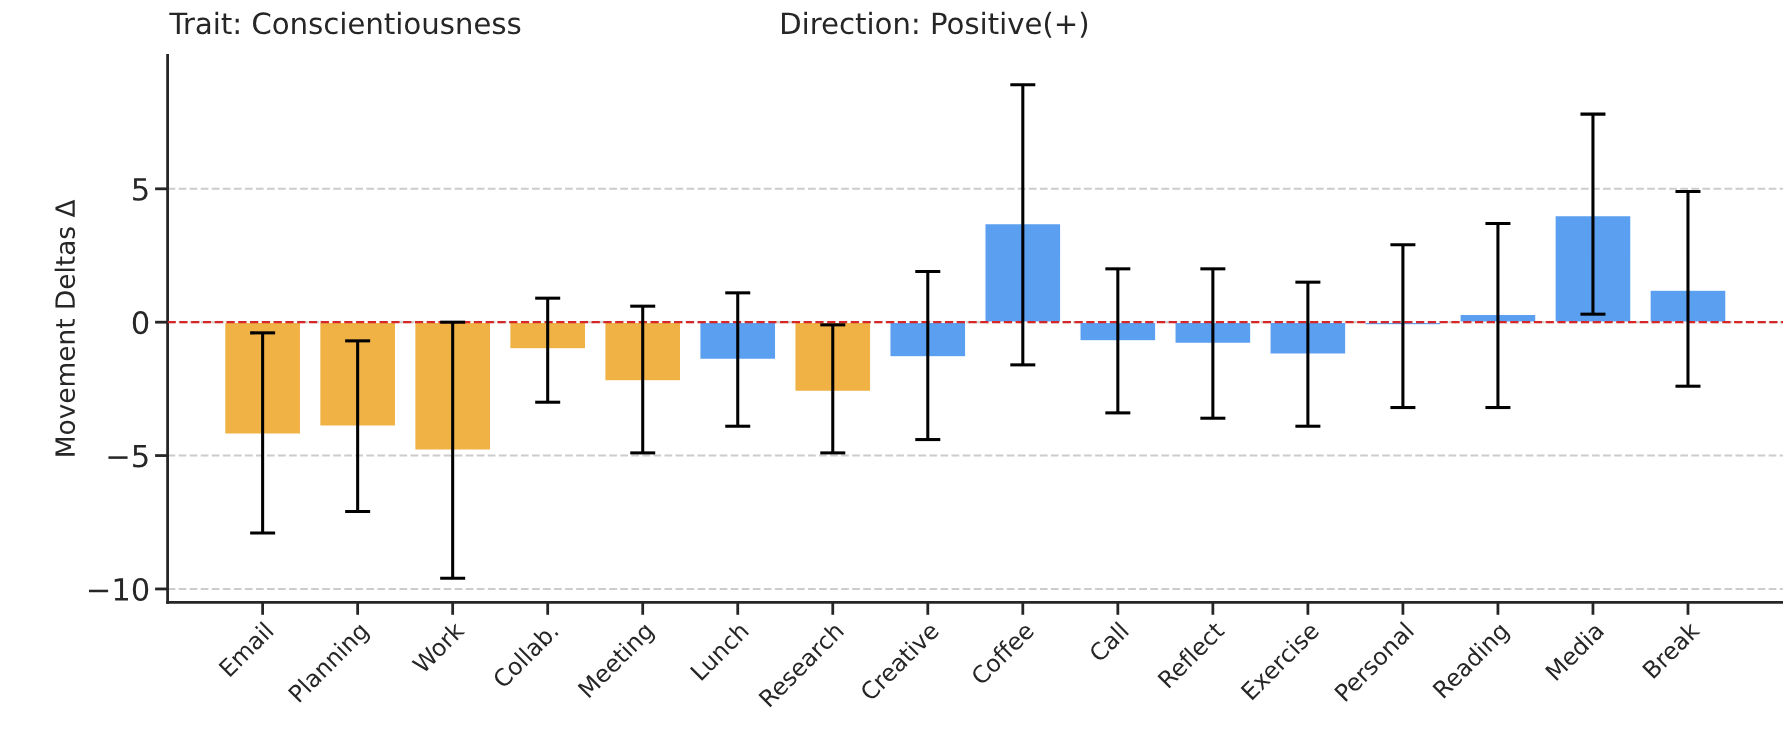 The width and height of the screenshot is (1783, 739). I want to click on y-axis-title: Movement Deltas Δ, so click(65, 327).